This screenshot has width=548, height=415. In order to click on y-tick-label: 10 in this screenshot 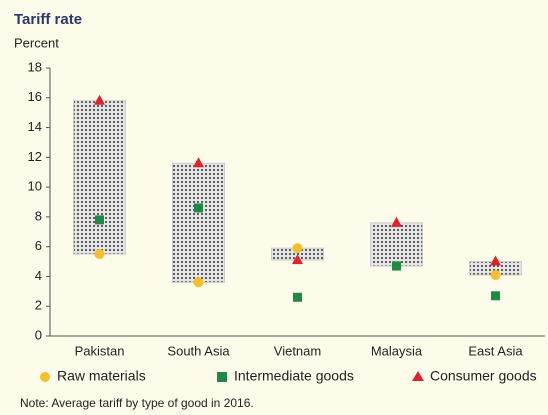, I will do `click(35, 186)`.